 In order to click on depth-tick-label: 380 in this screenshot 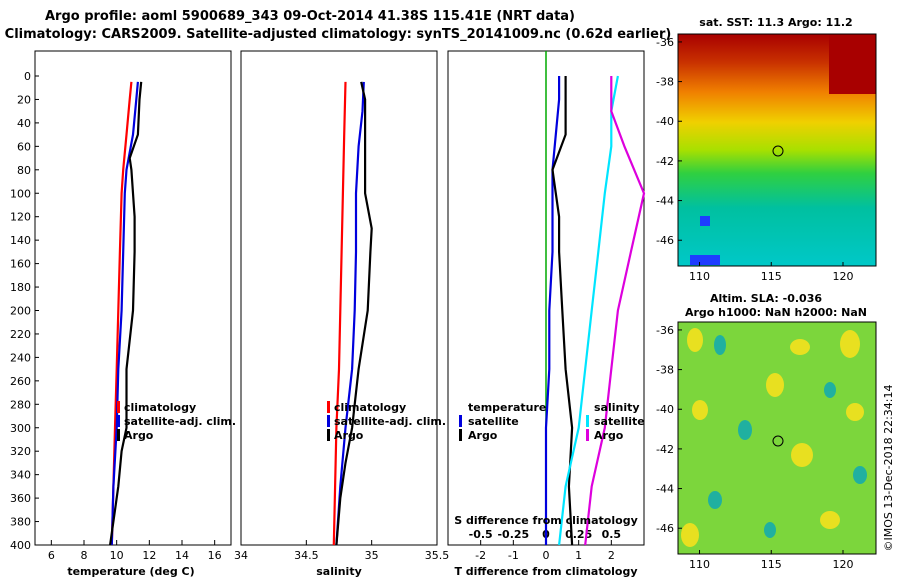, I will do `click(20, 522)`.